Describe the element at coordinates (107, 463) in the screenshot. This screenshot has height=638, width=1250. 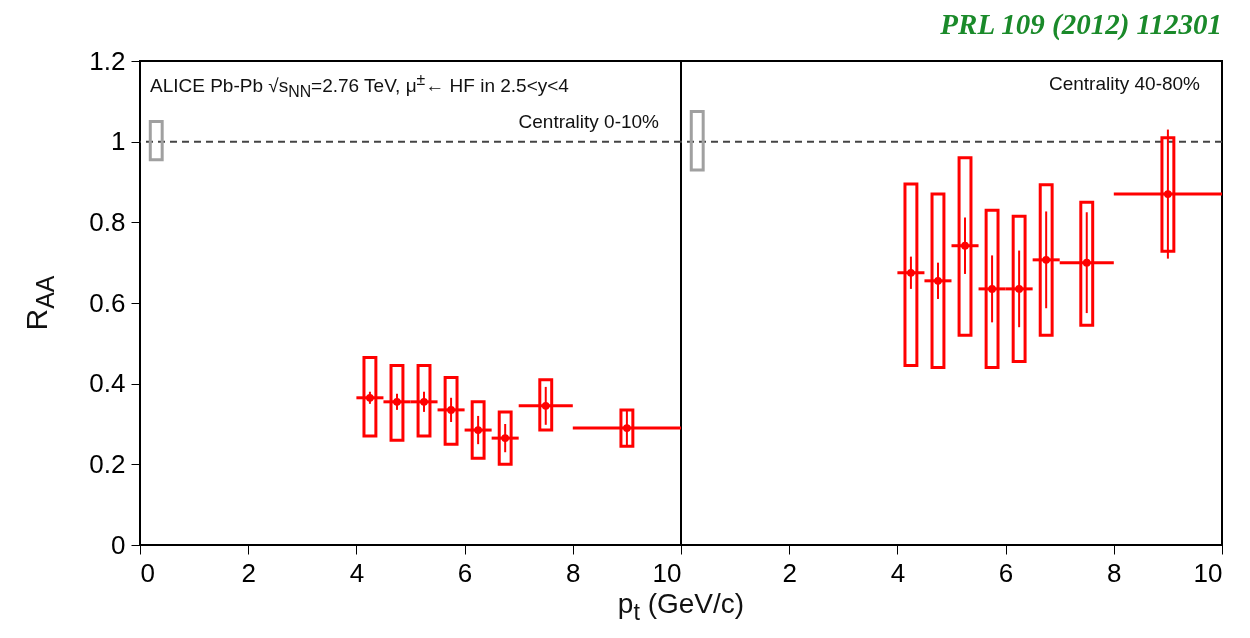
I see `y-tick-label: 0.2` at that location.